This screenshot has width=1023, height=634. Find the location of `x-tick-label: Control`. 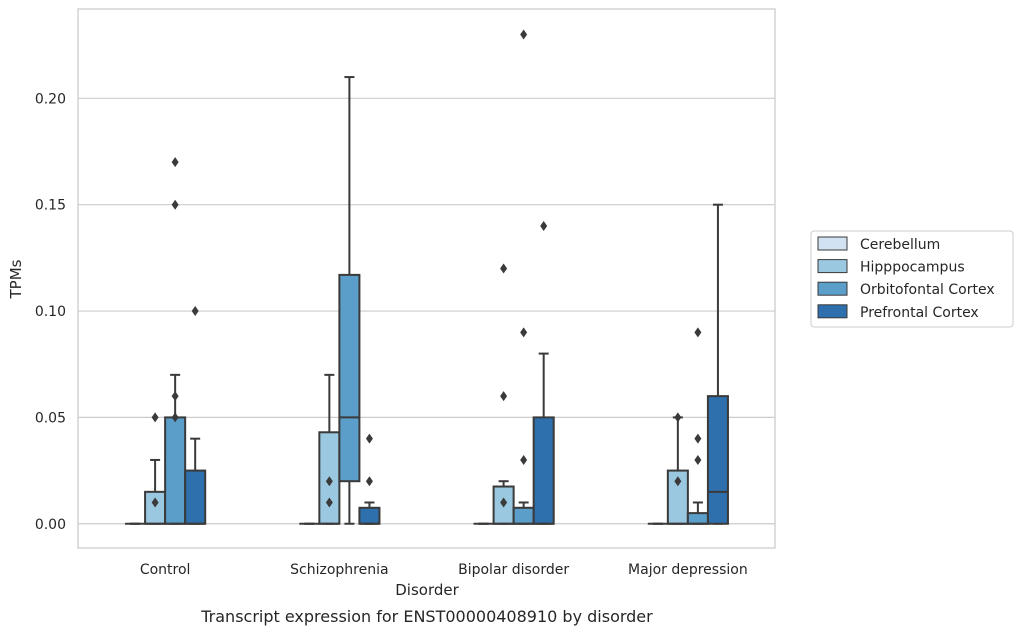

x-tick-label: Control is located at coordinates (165, 570).